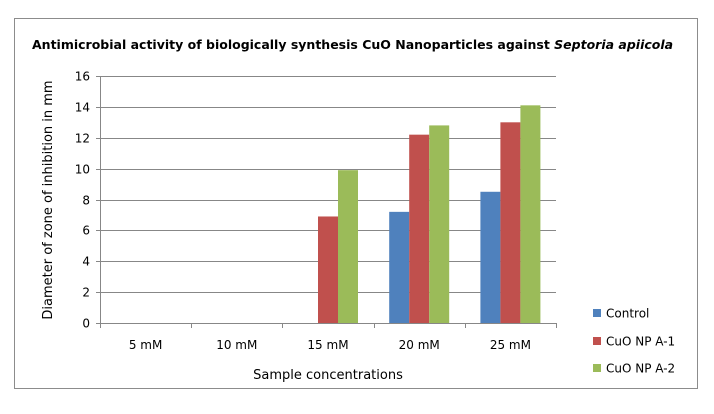 This screenshot has height=414, width=714. I want to click on bar-control-25-mm, so click(490, 257).